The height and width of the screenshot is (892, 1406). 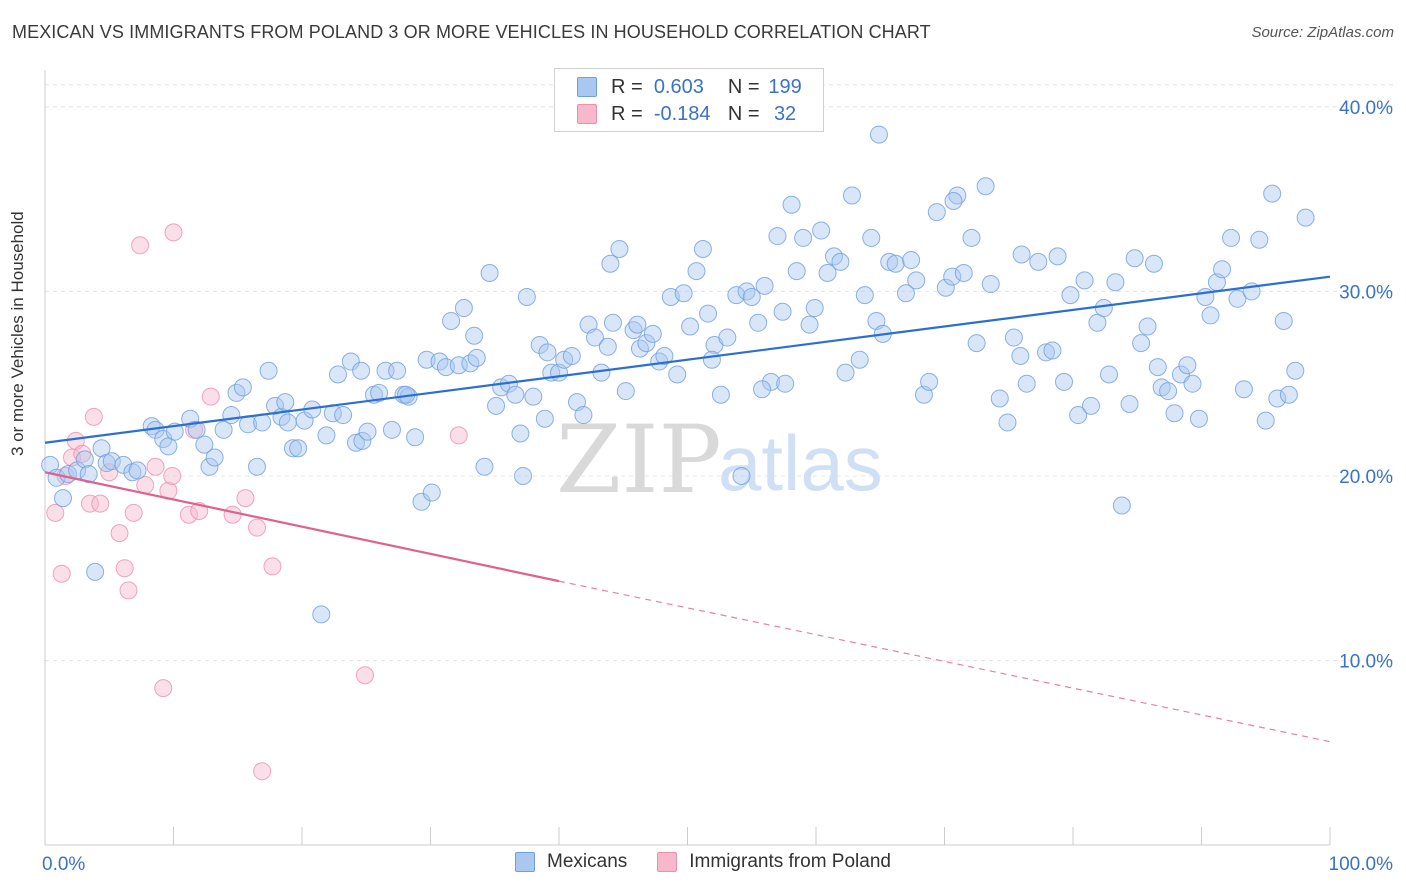 I want to click on watermark-zip: ZIP, so click(x=639, y=460).